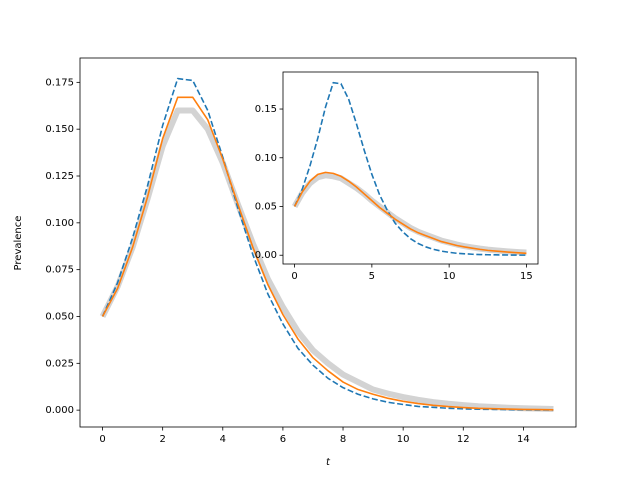 The height and width of the screenshot is (480, 640). What do you see at coordinates (162, 439) in the screenshot?
I see `x-tick-label: 2` at bounding box center [162, 439].